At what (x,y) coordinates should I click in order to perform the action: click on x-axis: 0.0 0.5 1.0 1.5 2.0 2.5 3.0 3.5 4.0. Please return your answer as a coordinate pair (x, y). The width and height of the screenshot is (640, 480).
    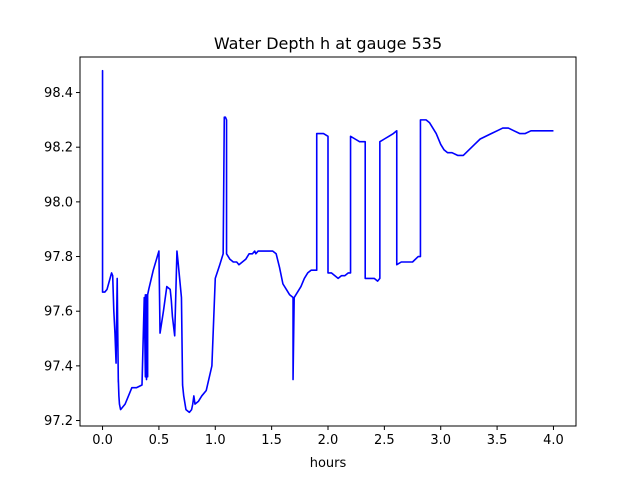
    Looking at the image, I should click on (328, 437).